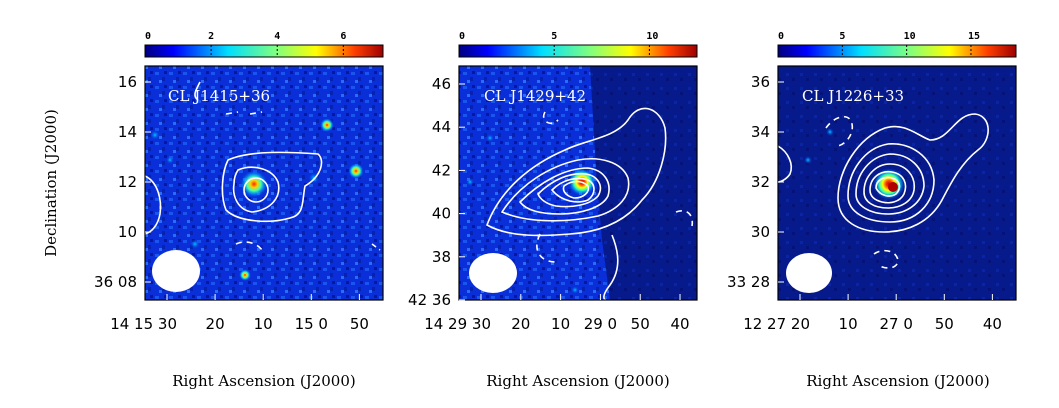 This screenshot has width=1059, height=408. I want to click on y-tick-labels: 33 28 30 32 34 36, so click(755, 182).